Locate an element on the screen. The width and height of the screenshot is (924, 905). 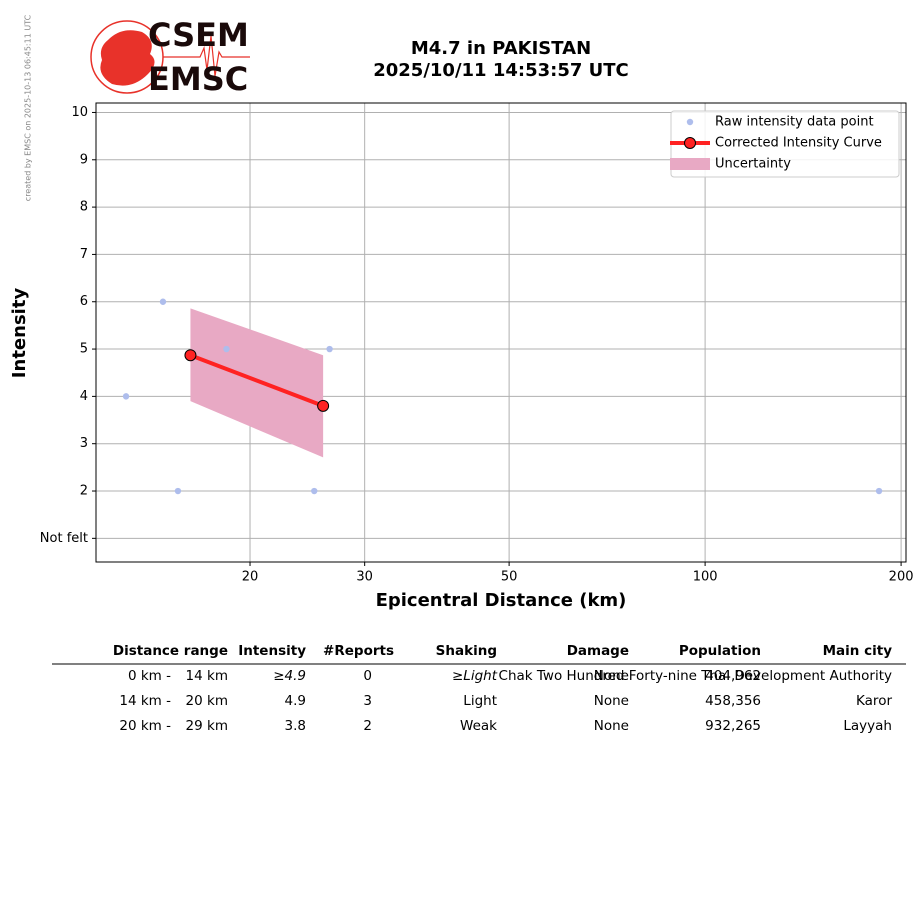
x-tick-label: 20 is located at coordinates (250, 577).